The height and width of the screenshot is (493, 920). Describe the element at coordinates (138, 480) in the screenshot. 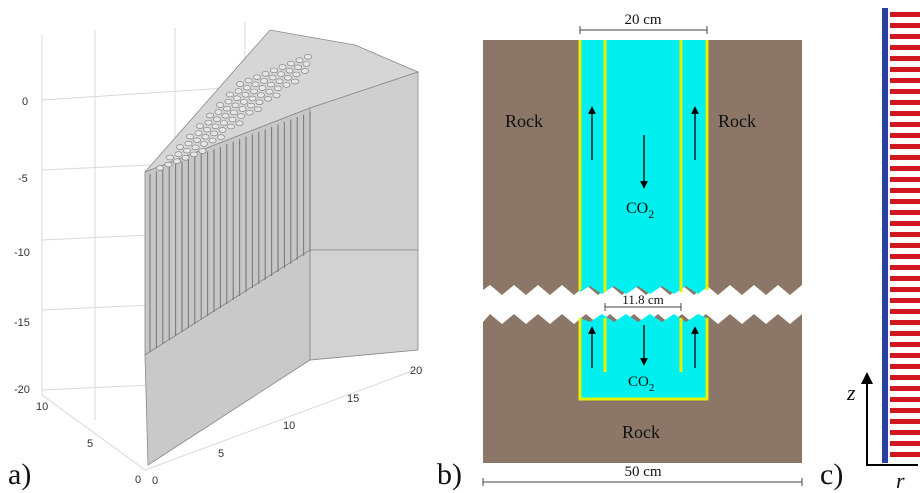

I see `y-tick-2: 0` at that location.